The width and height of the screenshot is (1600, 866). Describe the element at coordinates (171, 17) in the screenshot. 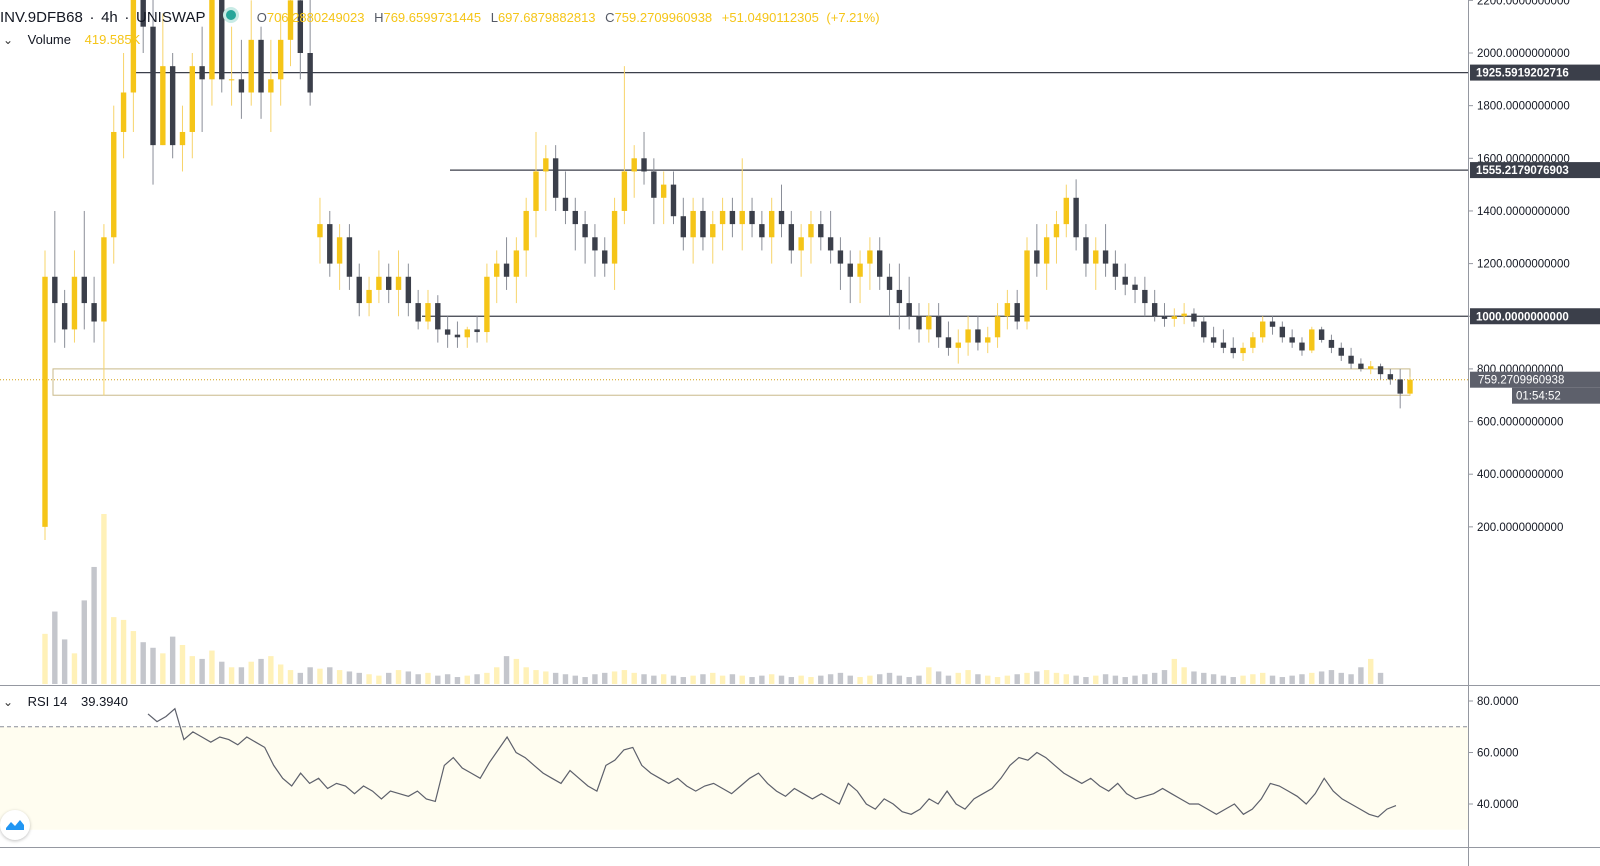

I see `exchange: UNISWAP` at that location.